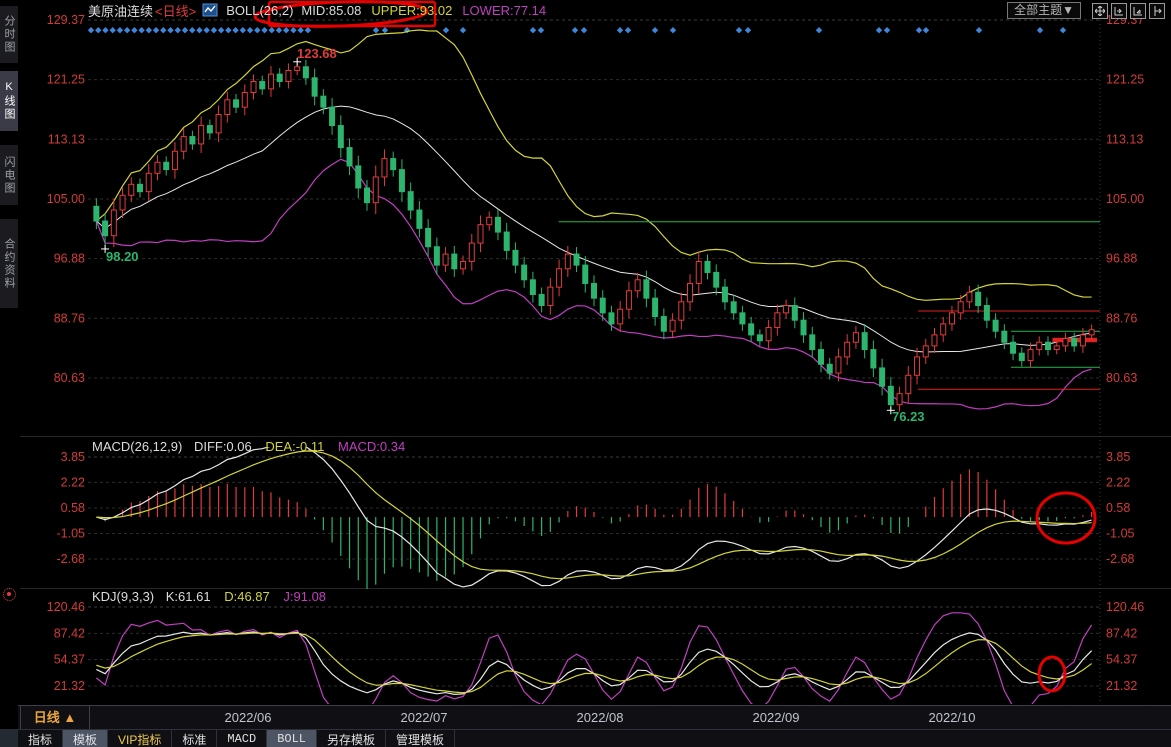 The height and width of the screenshot is (747, 1171). Describe the element at coordinates (222, 446) in the screenshot. I see `macd-diff-value: DIFF:0.06` at that location.